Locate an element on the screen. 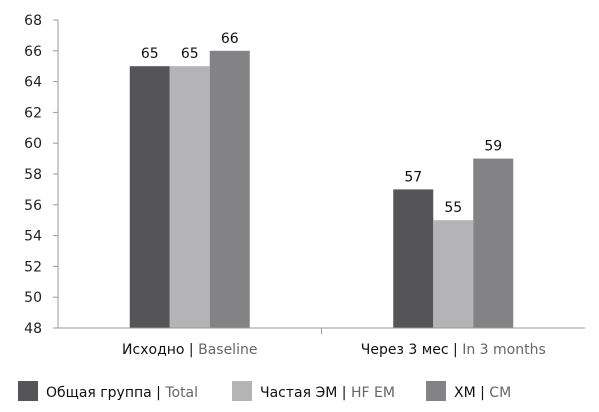  value-label: 66 is located at coordinates (230, 39).